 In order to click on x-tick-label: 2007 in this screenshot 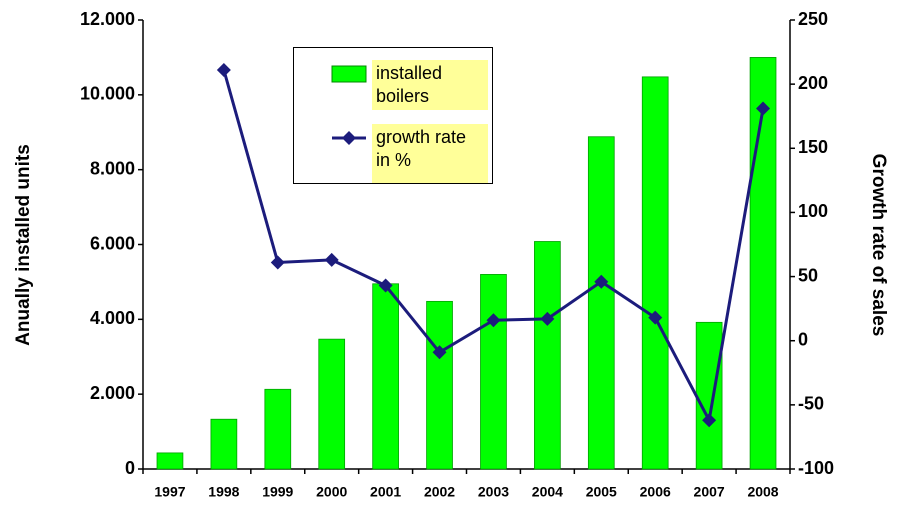, I will do `click(709, 492)`.